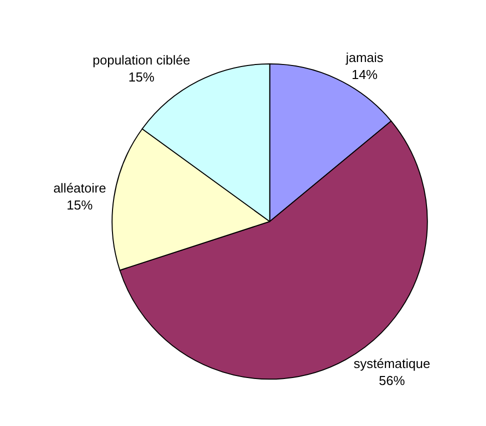  What do you see at coordinates (392, 380) in the screenshot?
I see `data-label: 56%` at bounding box center [392, 380].